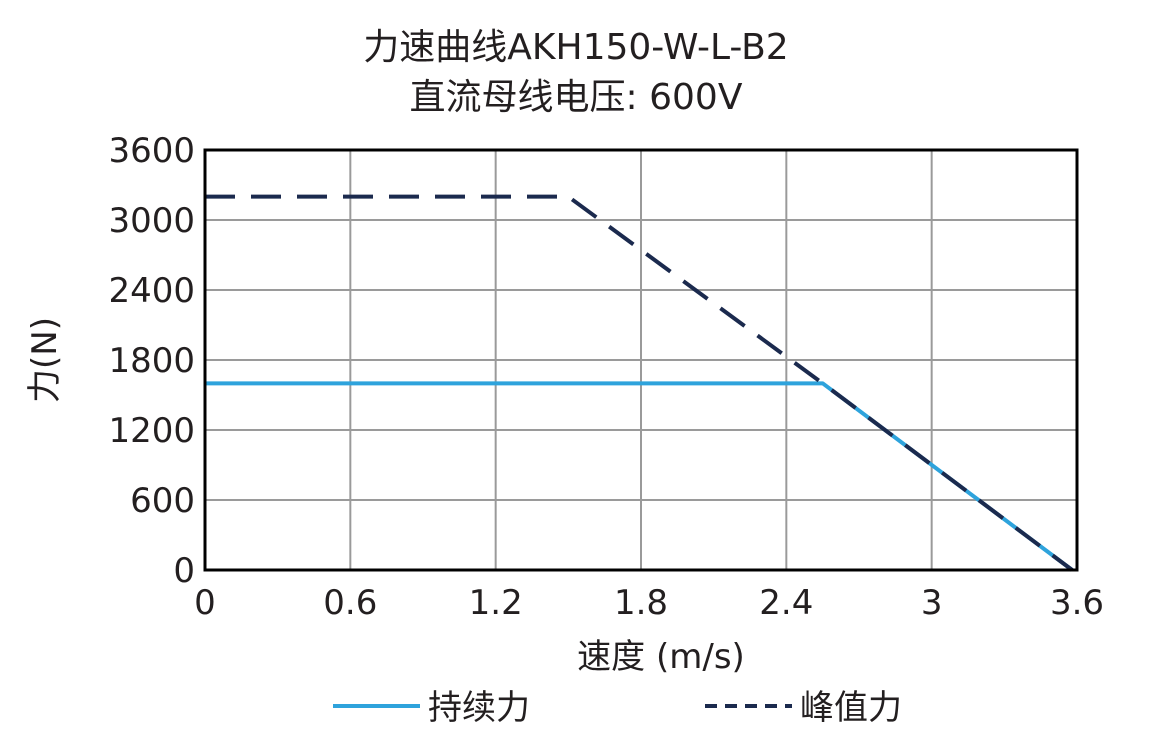 This screenshot has height=746, width=1152. What do you see at coordinates (576, 47) in the screenshot?
I see `chart-title: 力速曲线AKH150-W-L-B2` at bounding box center [576, 47].